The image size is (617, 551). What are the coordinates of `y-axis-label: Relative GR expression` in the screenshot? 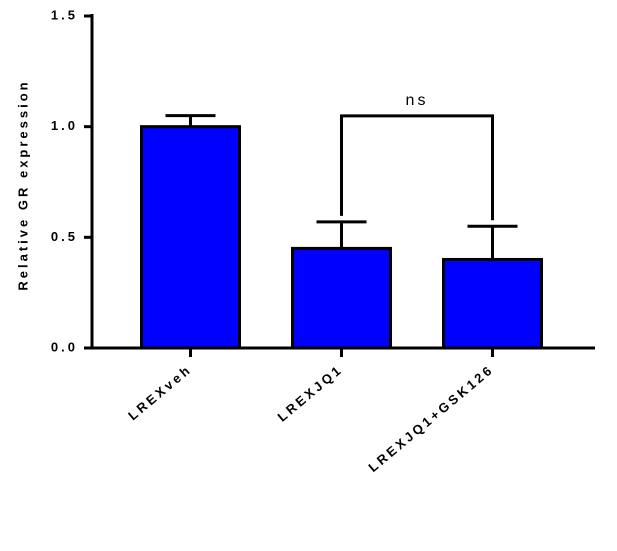 It's located at (22, 184).